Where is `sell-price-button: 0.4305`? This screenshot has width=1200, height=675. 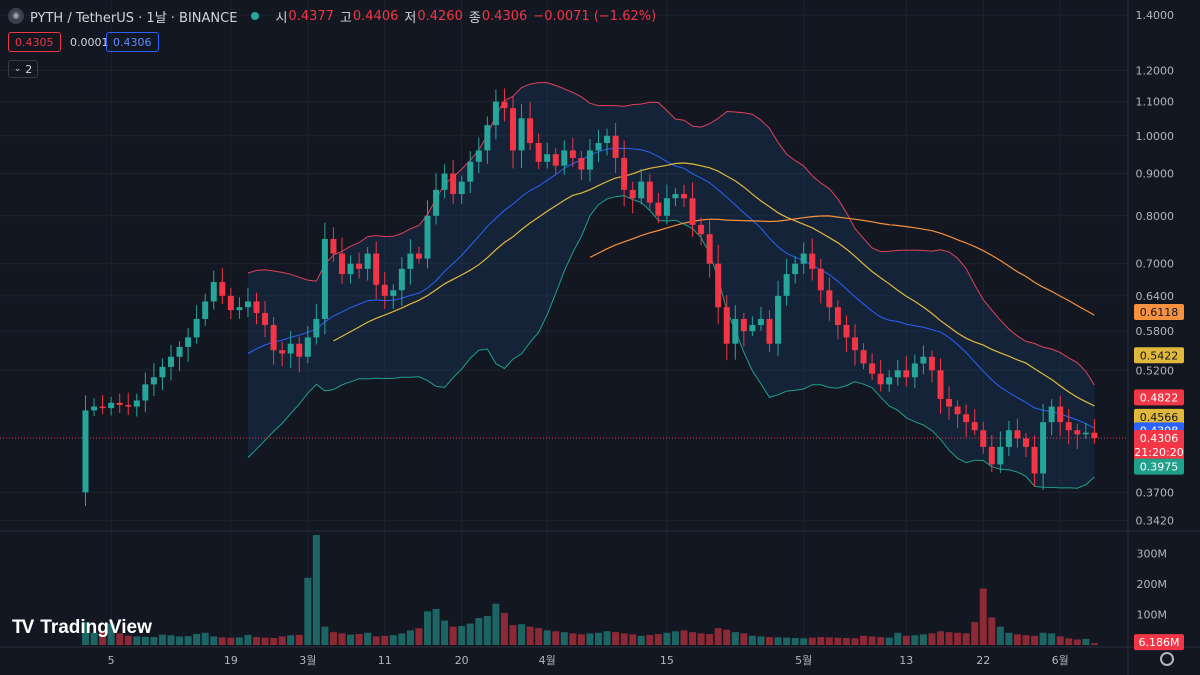 sell-price-button: 0.4305 is located at coordinates (34, 42).